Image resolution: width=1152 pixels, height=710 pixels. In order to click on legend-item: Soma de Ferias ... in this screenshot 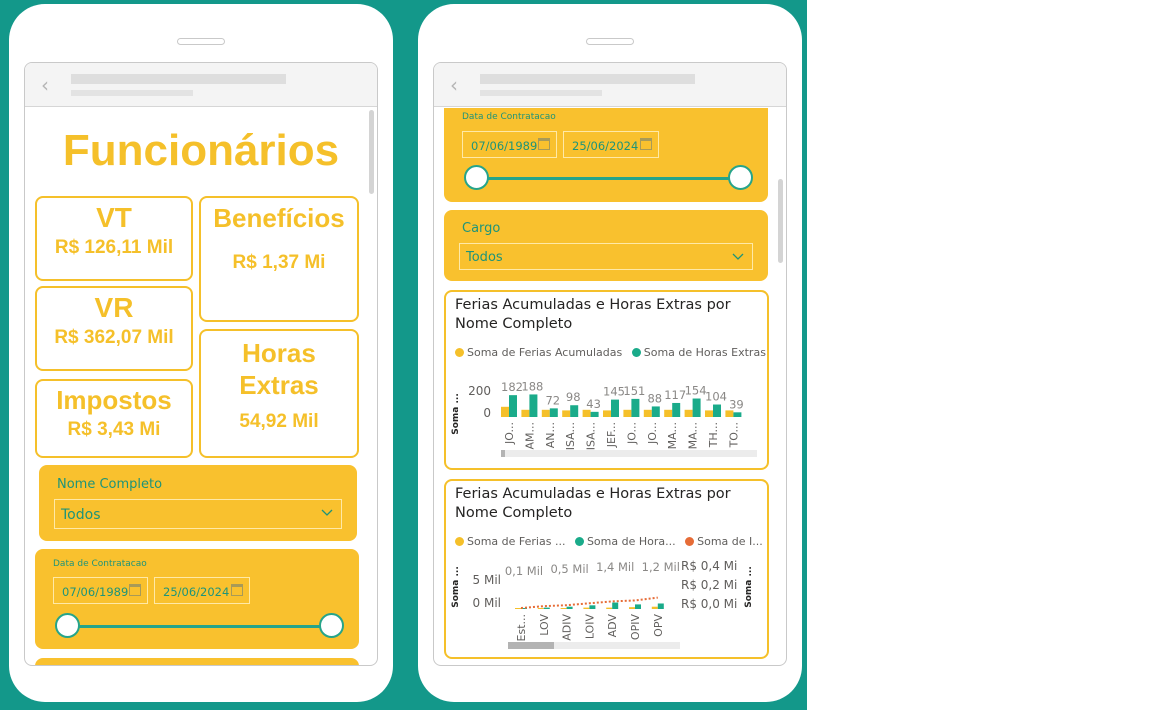, I will do `click(510, 541)`.